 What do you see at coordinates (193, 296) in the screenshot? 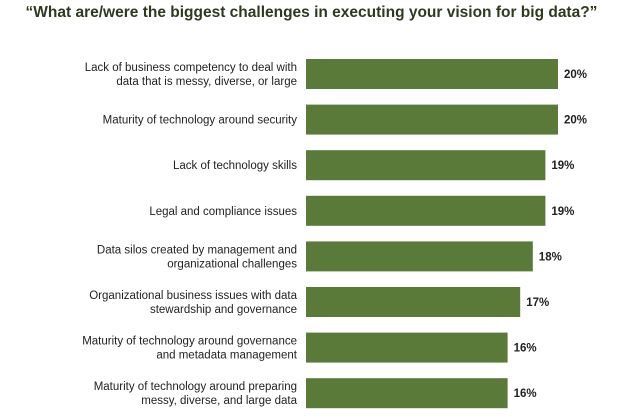
I see `category-label-line: Organizational business issues with data` at bounding box center [193, 296].